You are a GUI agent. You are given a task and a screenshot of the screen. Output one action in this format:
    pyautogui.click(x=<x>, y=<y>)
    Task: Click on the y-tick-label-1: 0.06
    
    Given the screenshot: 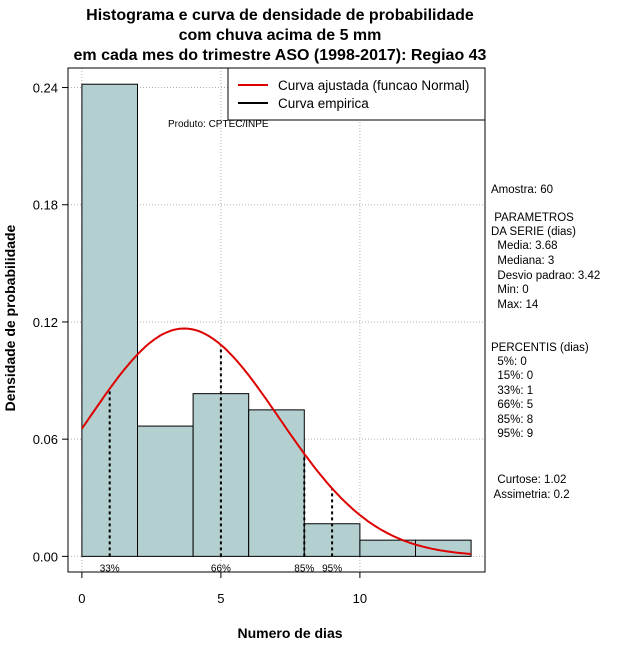 What is the action you would take?
    pyautogui.click(x=45, y=439)
    